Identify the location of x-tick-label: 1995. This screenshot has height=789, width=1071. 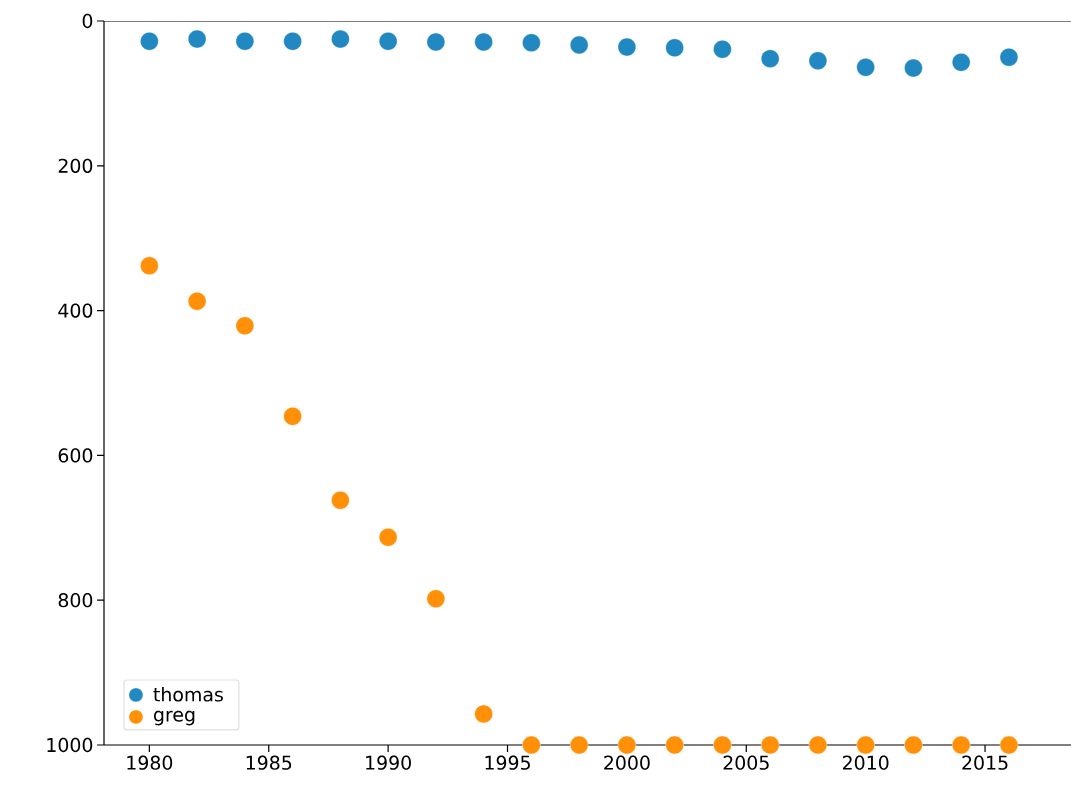
(507, 762).